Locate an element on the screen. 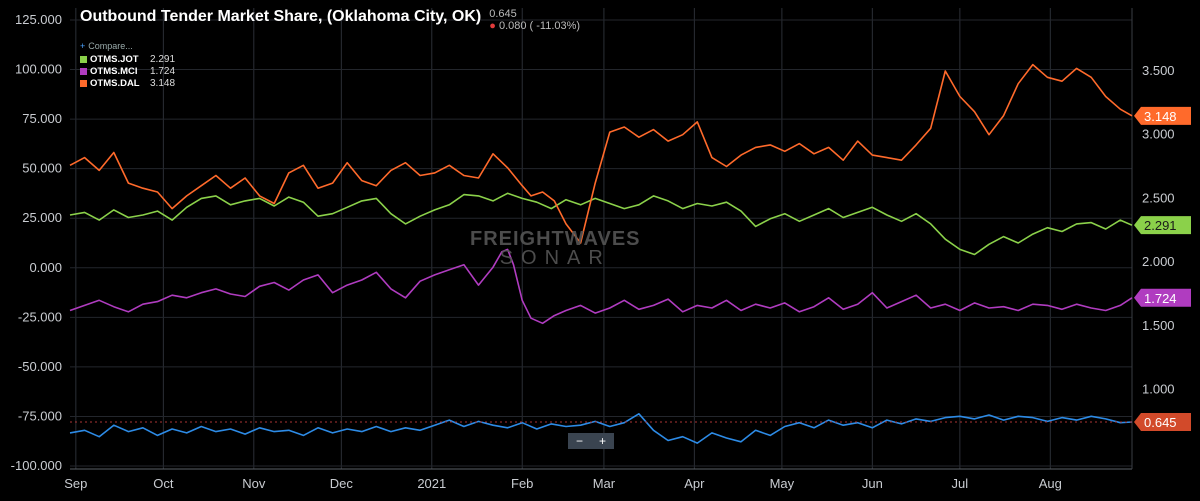 The image size is (1200, 501). legend-item-mci: OTMS.MCI 1.724 is located at coordinates (127, 71).